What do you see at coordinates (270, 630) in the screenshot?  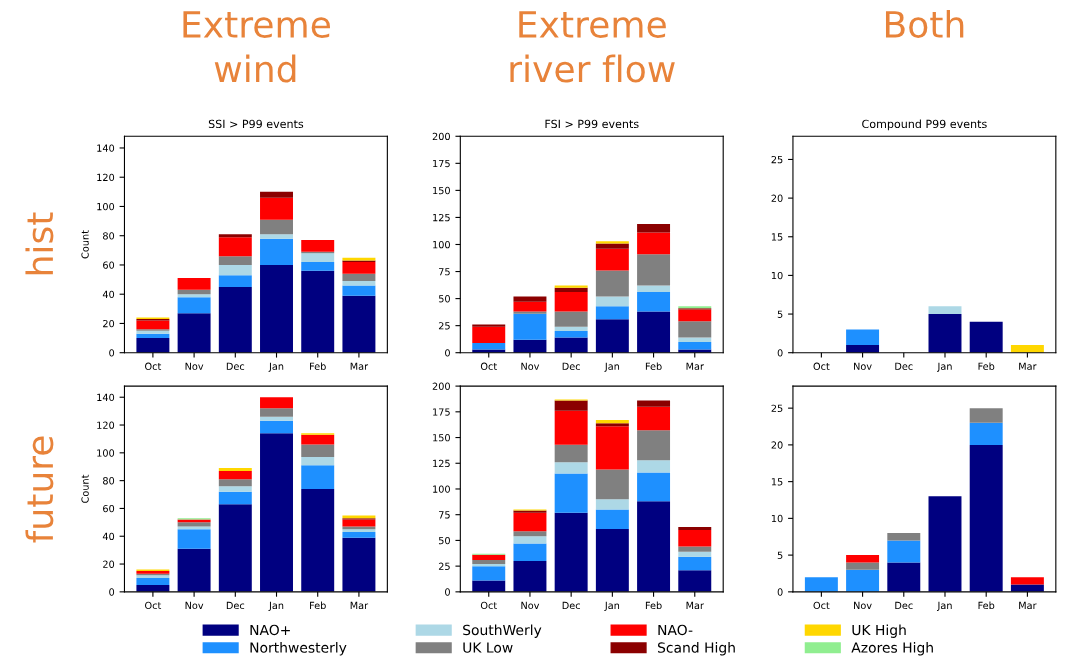 I see `legend-label: NAO+` at bounding box center [270, 630].